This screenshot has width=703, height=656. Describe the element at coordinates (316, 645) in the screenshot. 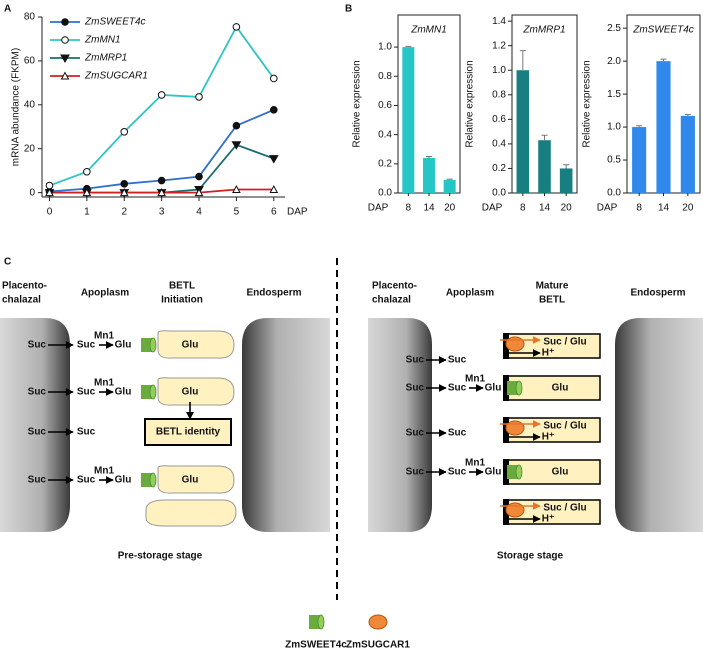

I see `legend-label: ZmSWEET4c` at that location.